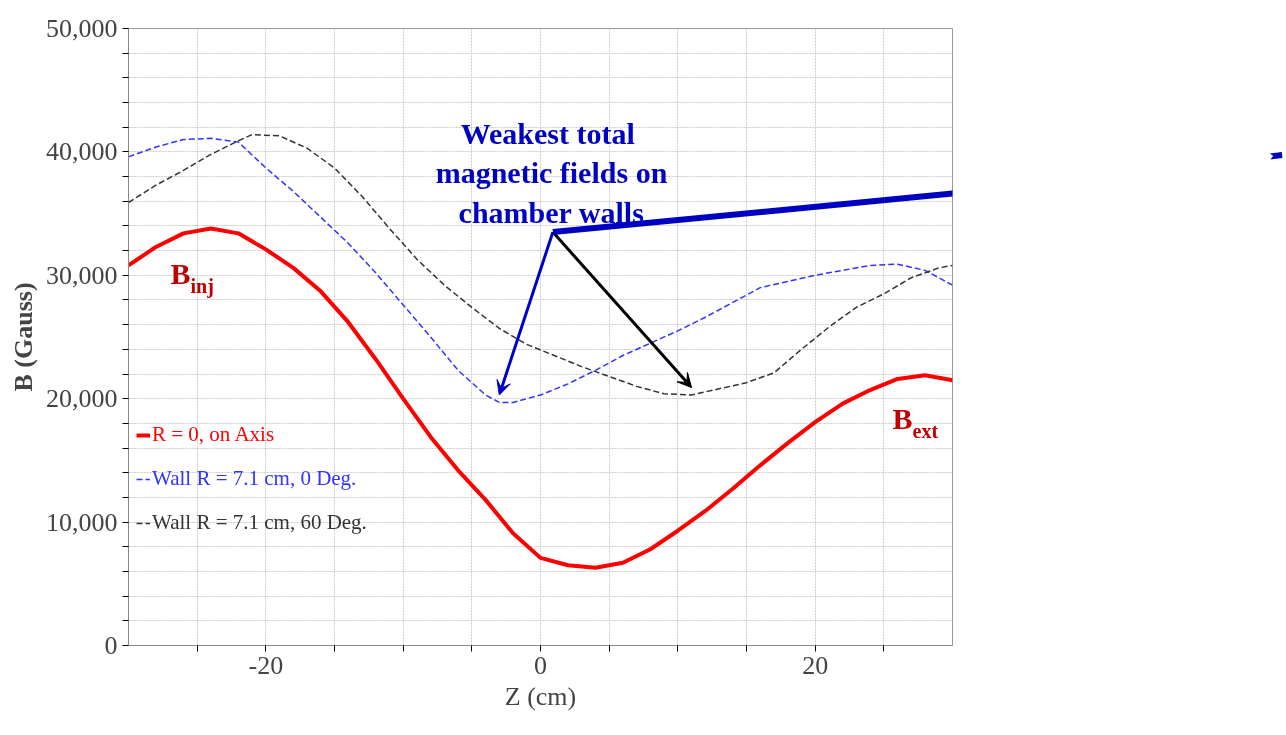  I want to click on x-tick-label: 0, so click(540, 665).